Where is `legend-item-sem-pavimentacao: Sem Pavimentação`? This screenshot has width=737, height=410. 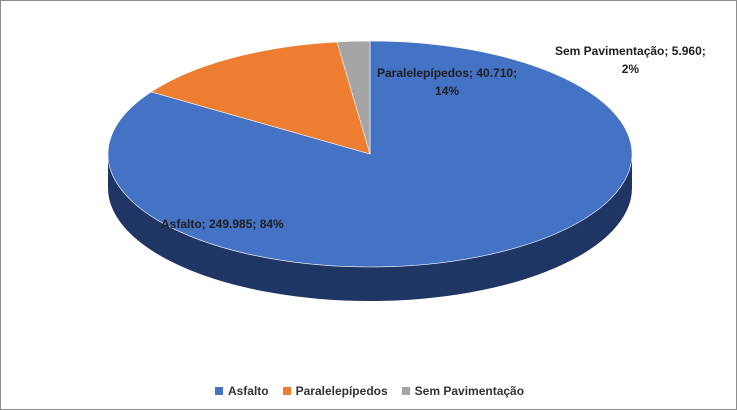
legend-item-sem-pavimentacao: Sem Pavimentação is located at coordinates (463, 391).